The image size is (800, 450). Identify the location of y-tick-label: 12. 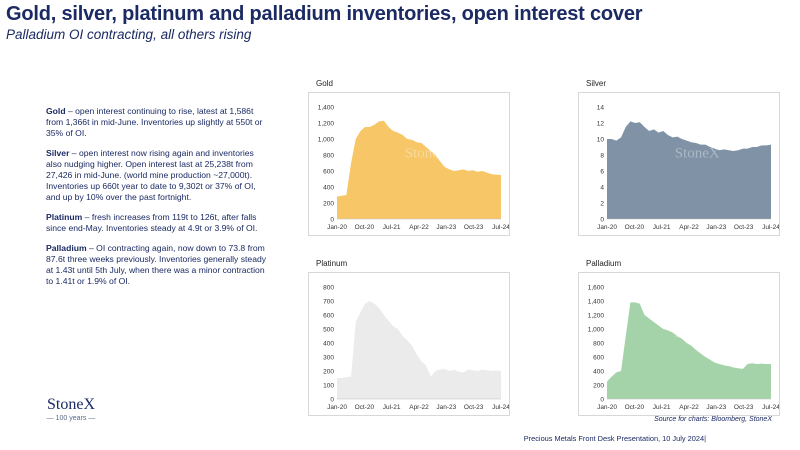
(601, 124).